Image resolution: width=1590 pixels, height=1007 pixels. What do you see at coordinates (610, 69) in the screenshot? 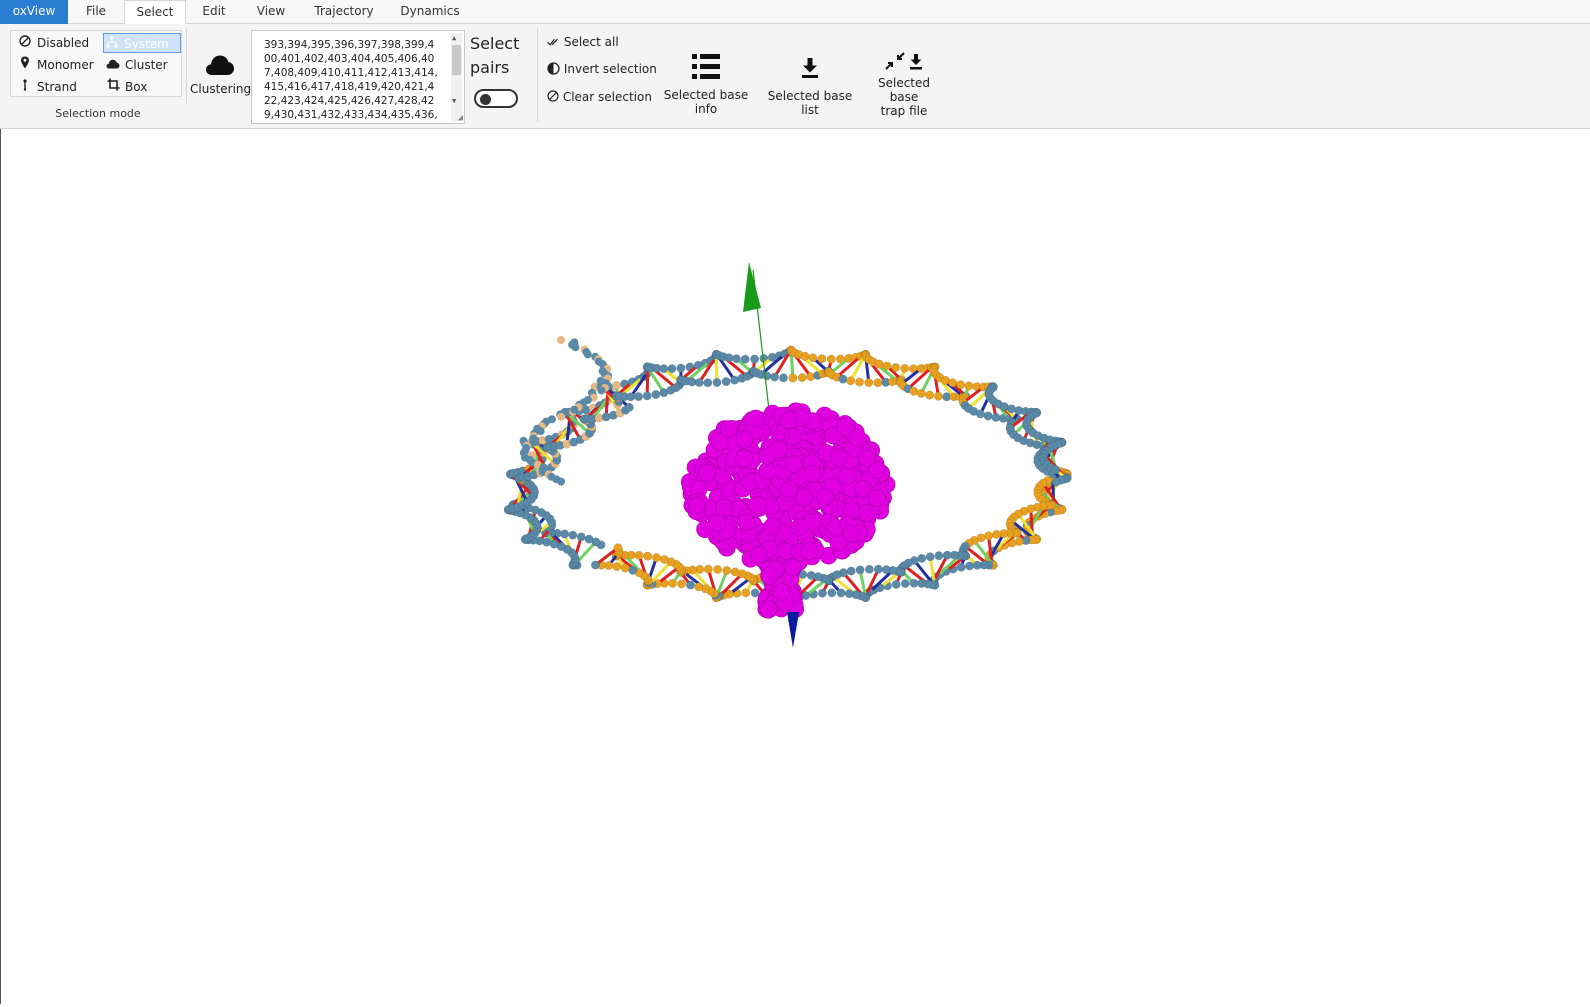
I see `invert-selection-label: Invert selection` at bounding box center [610, 69].